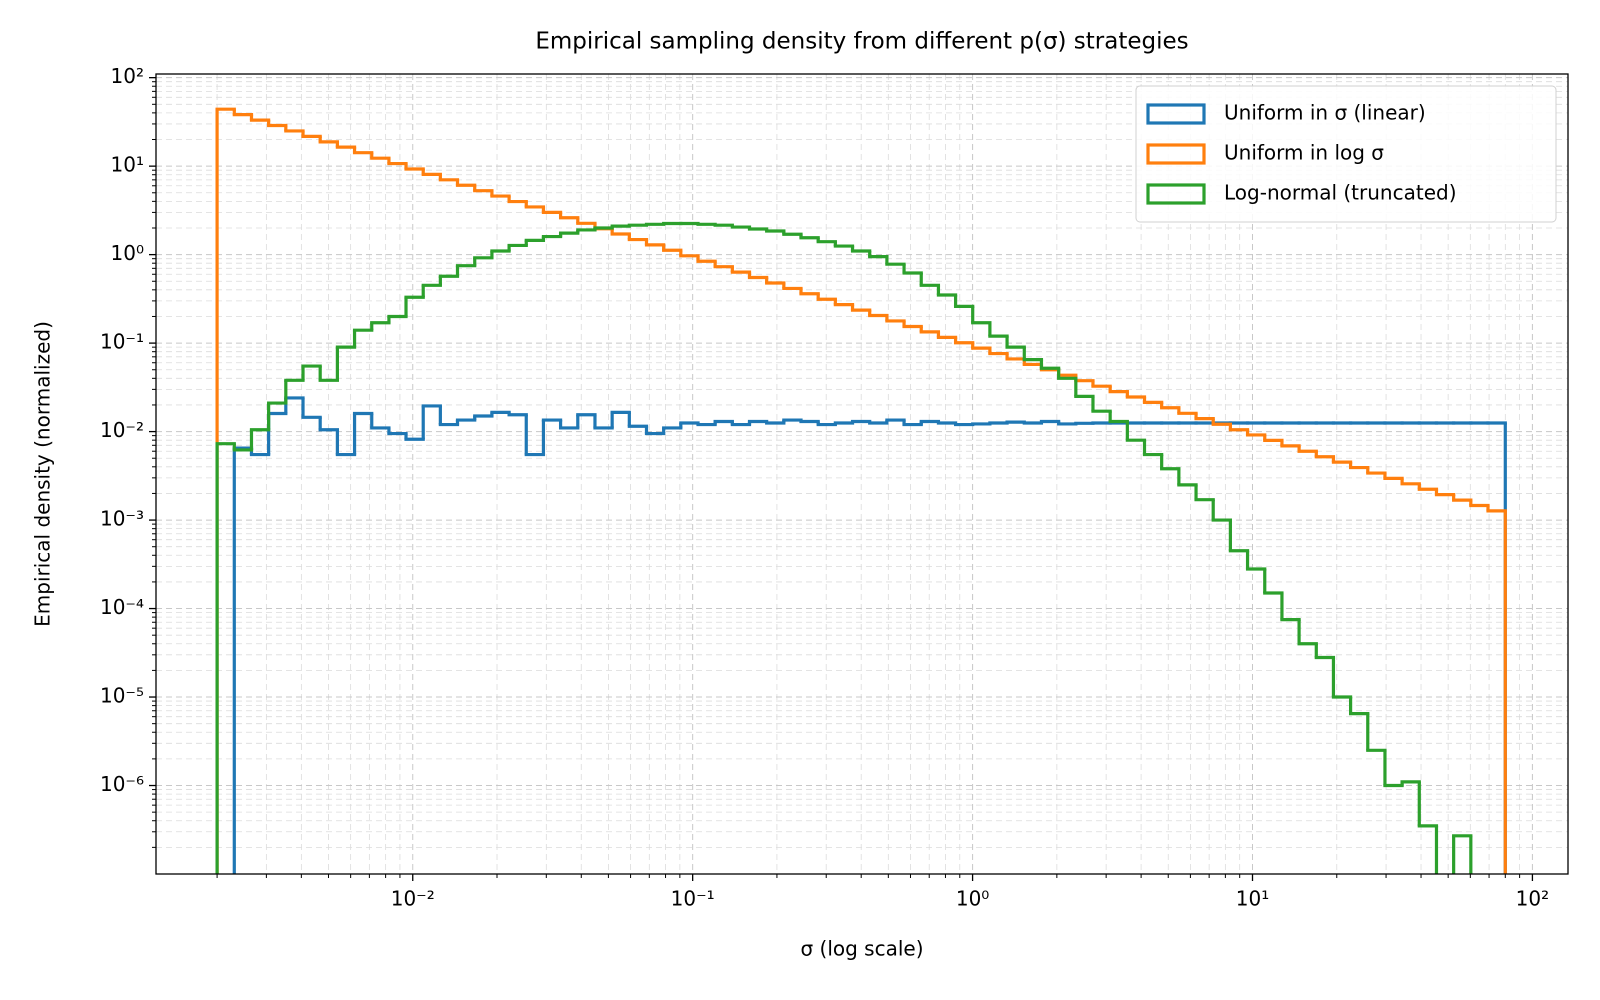 Image resolution: width=1600 pixels, height=1000 pixels. I want to click on y-tick-label: 10⁻³, so click(122, 519).